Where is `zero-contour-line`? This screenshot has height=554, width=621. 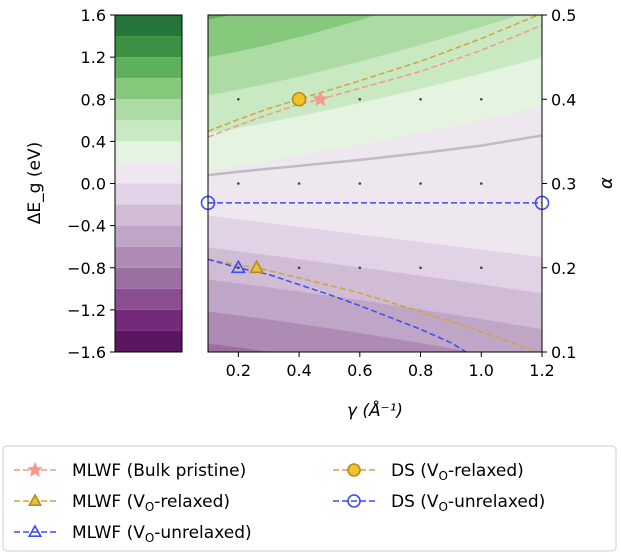 zero-contour-line is located at coordinates (375, 155).